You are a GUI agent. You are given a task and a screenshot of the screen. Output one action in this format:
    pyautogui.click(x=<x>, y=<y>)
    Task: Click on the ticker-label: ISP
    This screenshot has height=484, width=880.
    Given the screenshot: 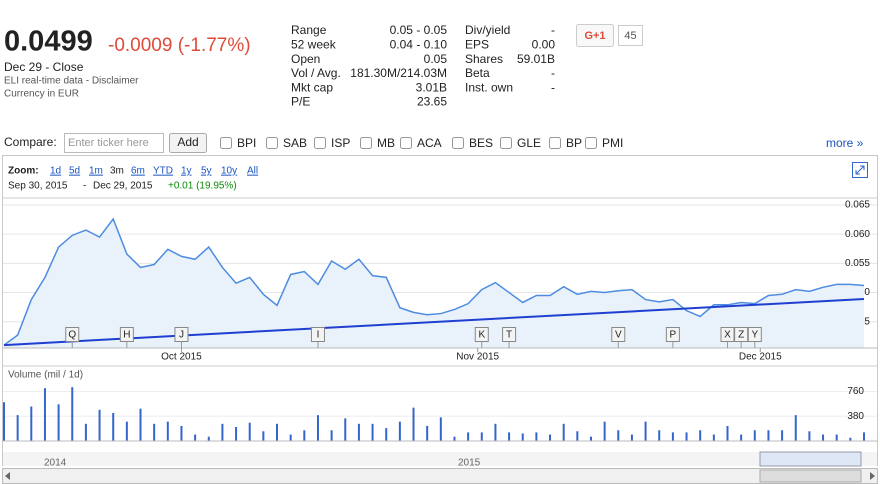 What is the action you would take?
    pyautogui.click(x=340, y=143)
    